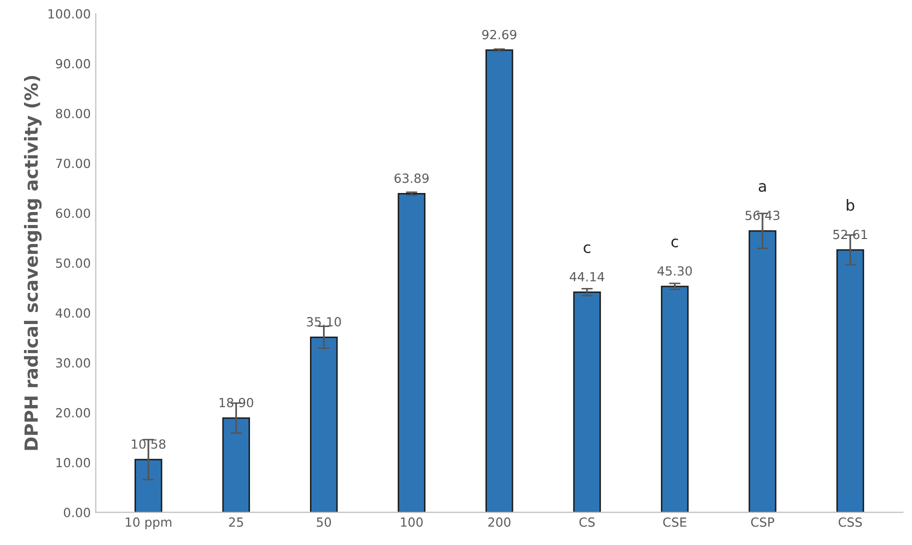 The height and width of the screenshot is (545, 912). I want to click on x-tick-label: CSE, so click(674, 522).